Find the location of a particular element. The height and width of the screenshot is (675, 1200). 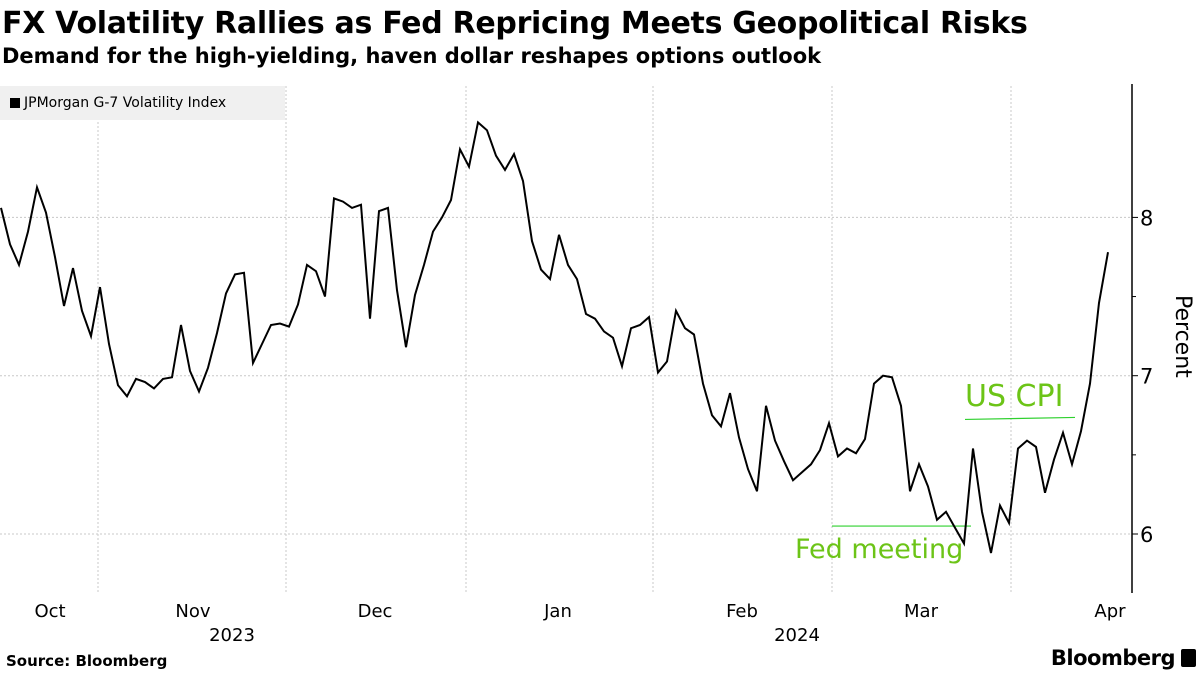

us-cpi-label: US CPI is located at coordinates (1014, 396).